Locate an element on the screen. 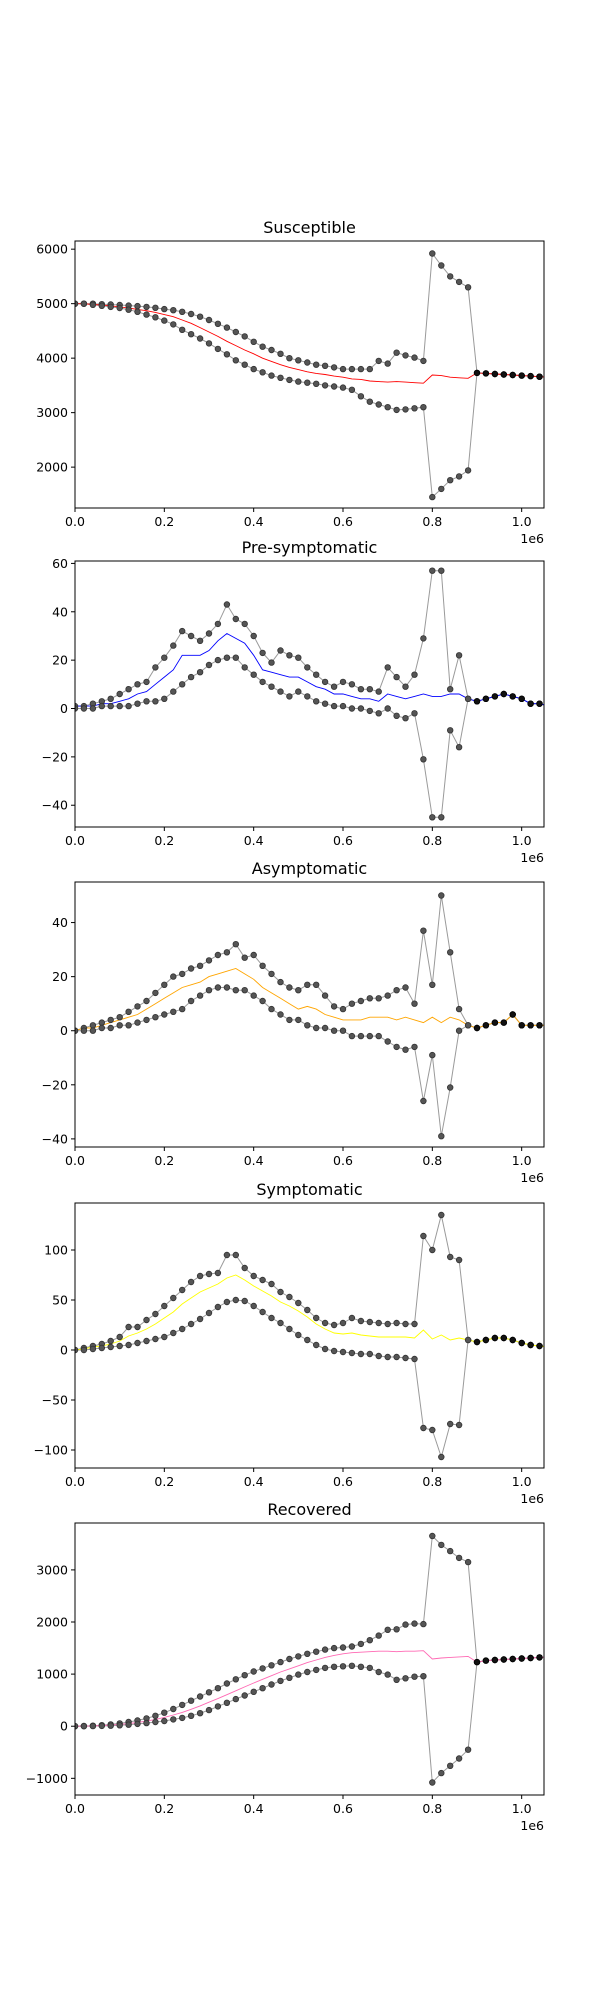 This screenshot has height=2000, width=600. susceptible-title: Susceptible is located at coordinates (309, 227).